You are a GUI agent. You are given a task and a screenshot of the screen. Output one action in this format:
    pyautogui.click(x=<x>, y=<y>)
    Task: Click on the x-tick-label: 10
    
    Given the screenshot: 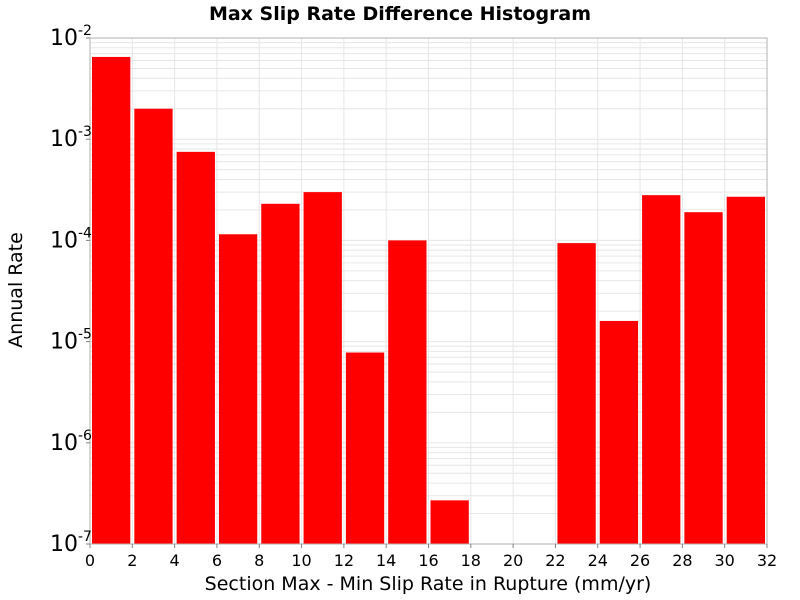 What is the action you would take?
    pyautogui.click(x=301, y=560)
    